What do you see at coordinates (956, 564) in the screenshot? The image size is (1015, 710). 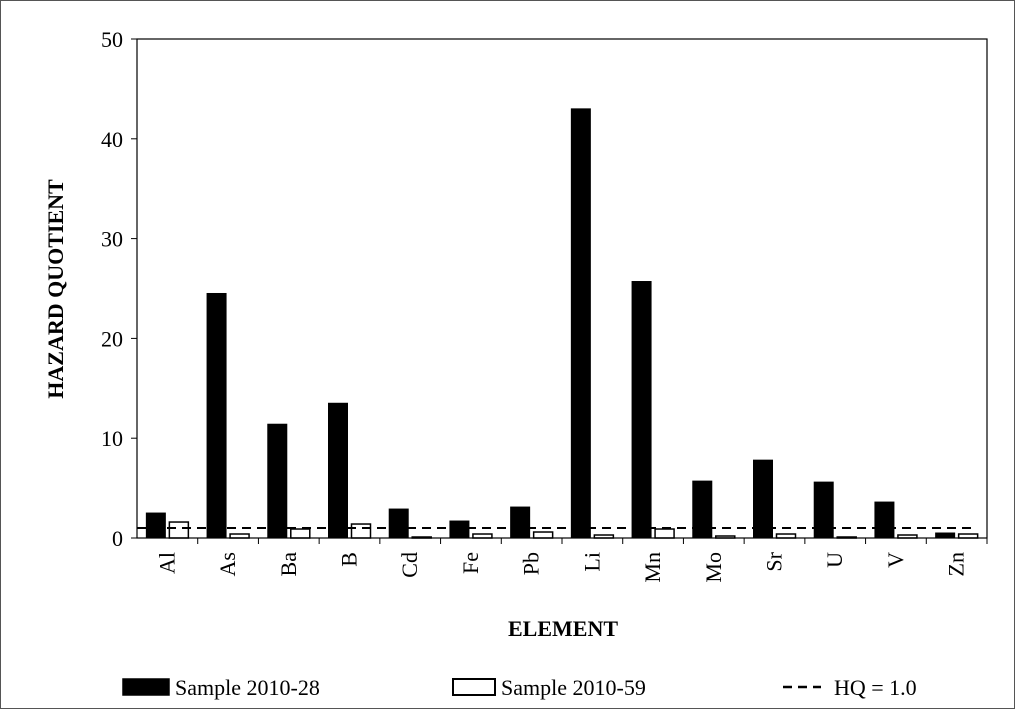 I see `x-tick-label-zn: Zn` at bounding box center [956, 564].